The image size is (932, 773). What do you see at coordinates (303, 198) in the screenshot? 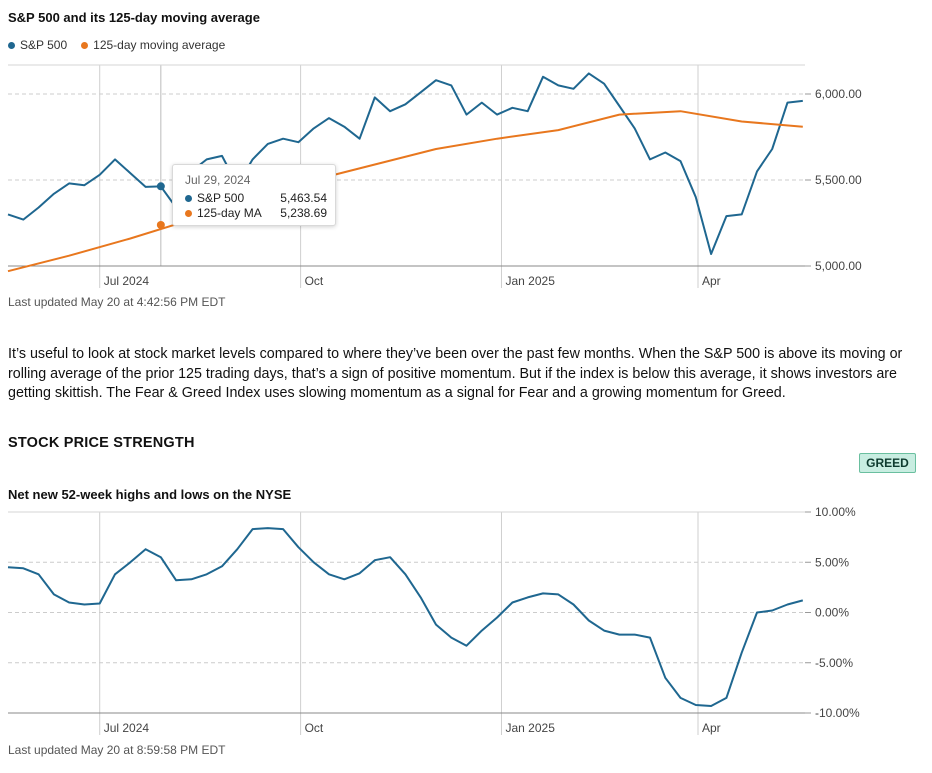
I see `tooltip-value-sp500: 5,463.54` at bounding box center [303, 198].